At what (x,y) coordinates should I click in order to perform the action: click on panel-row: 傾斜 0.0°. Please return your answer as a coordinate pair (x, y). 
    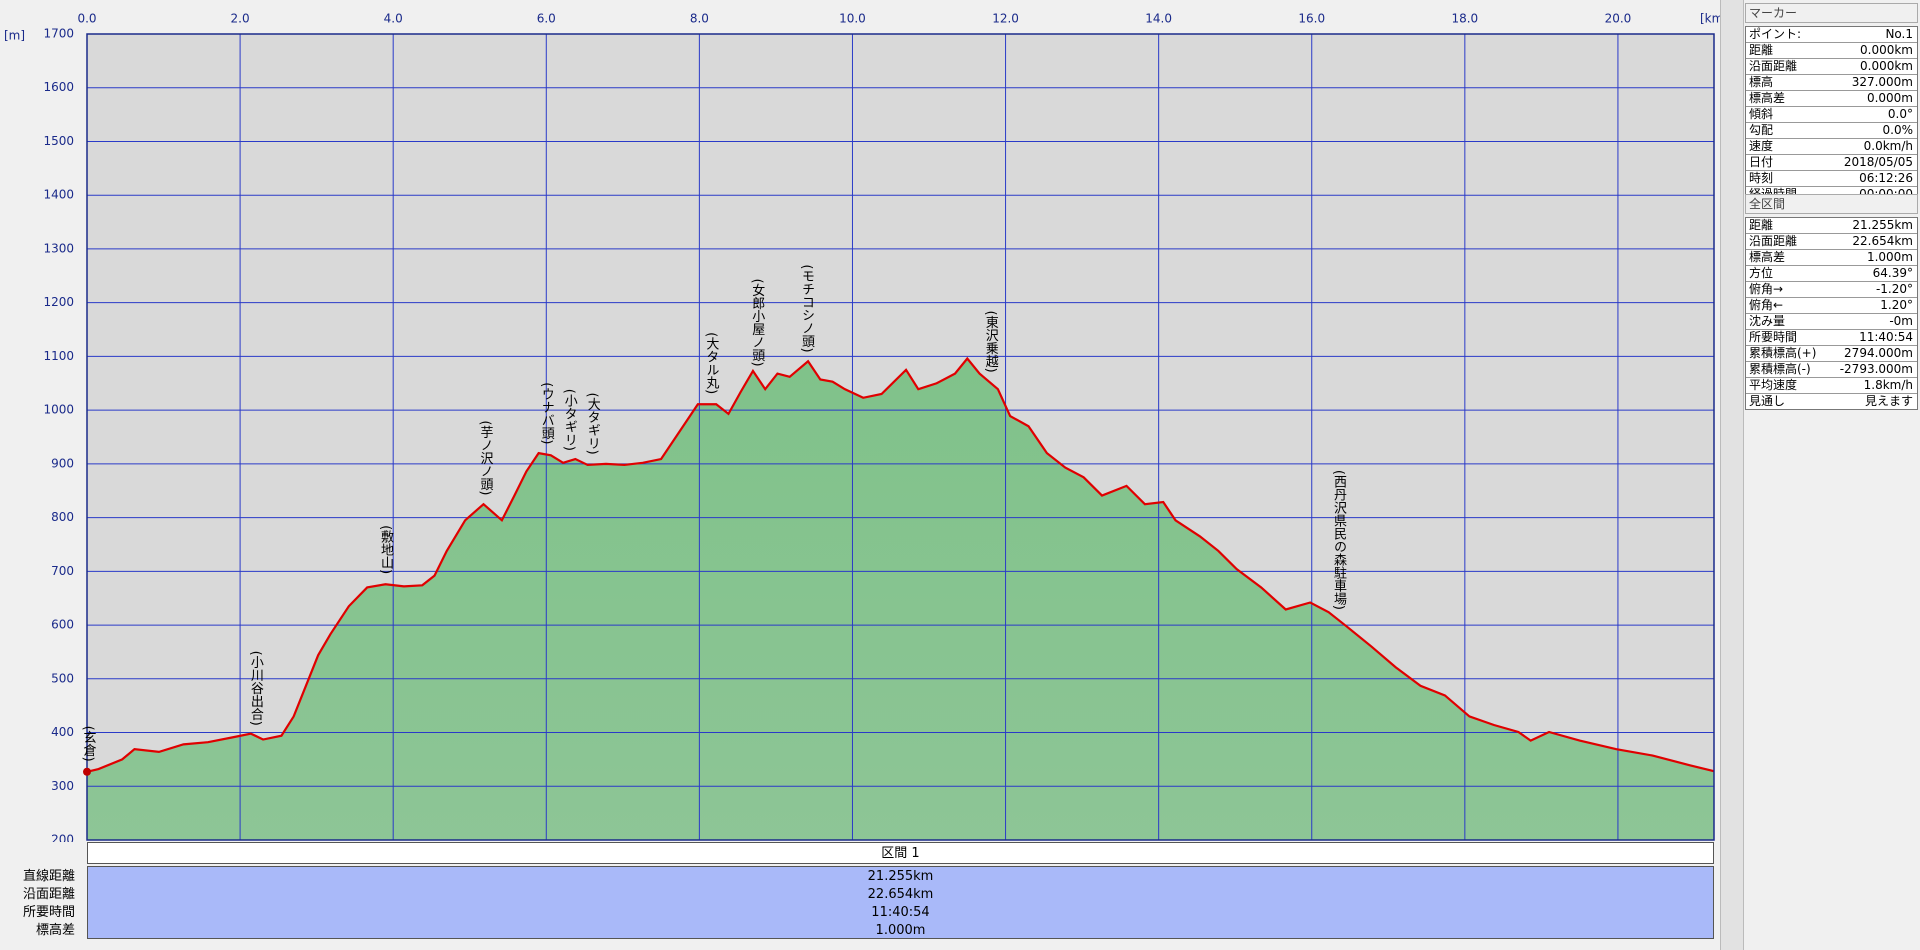
    Looking at the image, I should click on (1831, 115).